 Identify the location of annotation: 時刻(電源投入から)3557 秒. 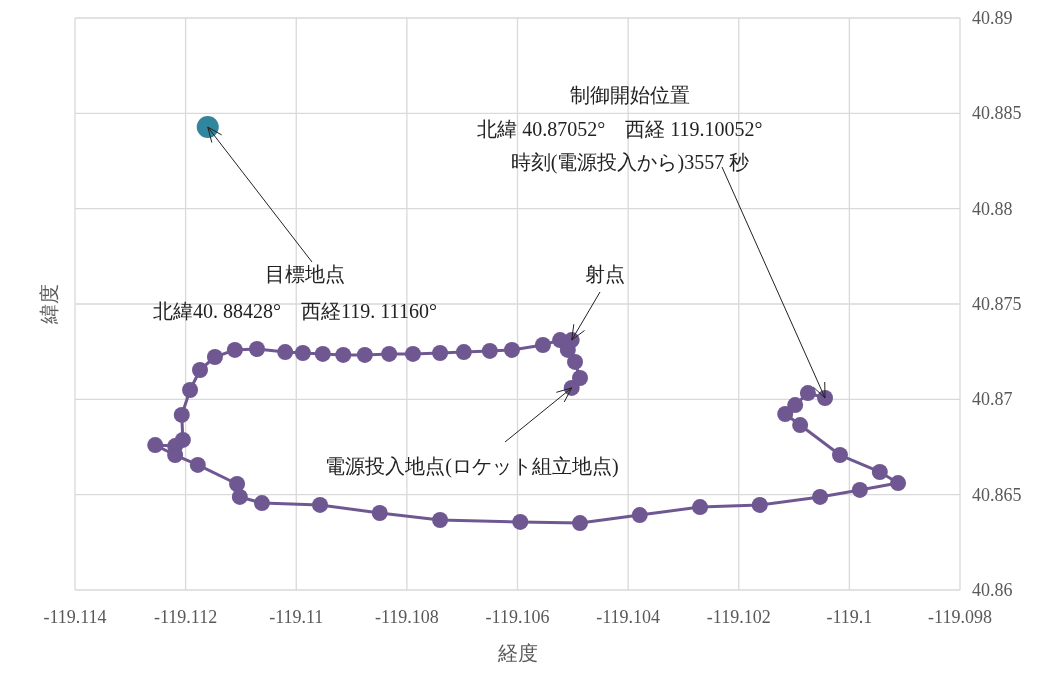
(630, 162).